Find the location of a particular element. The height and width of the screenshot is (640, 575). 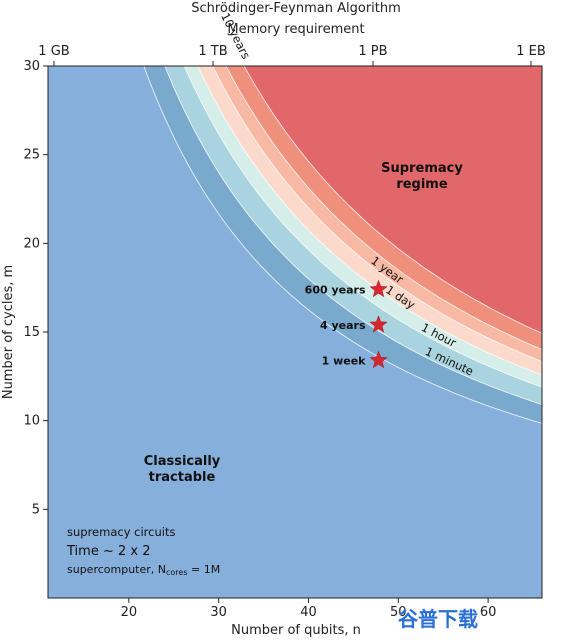

y-axis-title: Number of cycles, m is located at coordinates (8, 332).